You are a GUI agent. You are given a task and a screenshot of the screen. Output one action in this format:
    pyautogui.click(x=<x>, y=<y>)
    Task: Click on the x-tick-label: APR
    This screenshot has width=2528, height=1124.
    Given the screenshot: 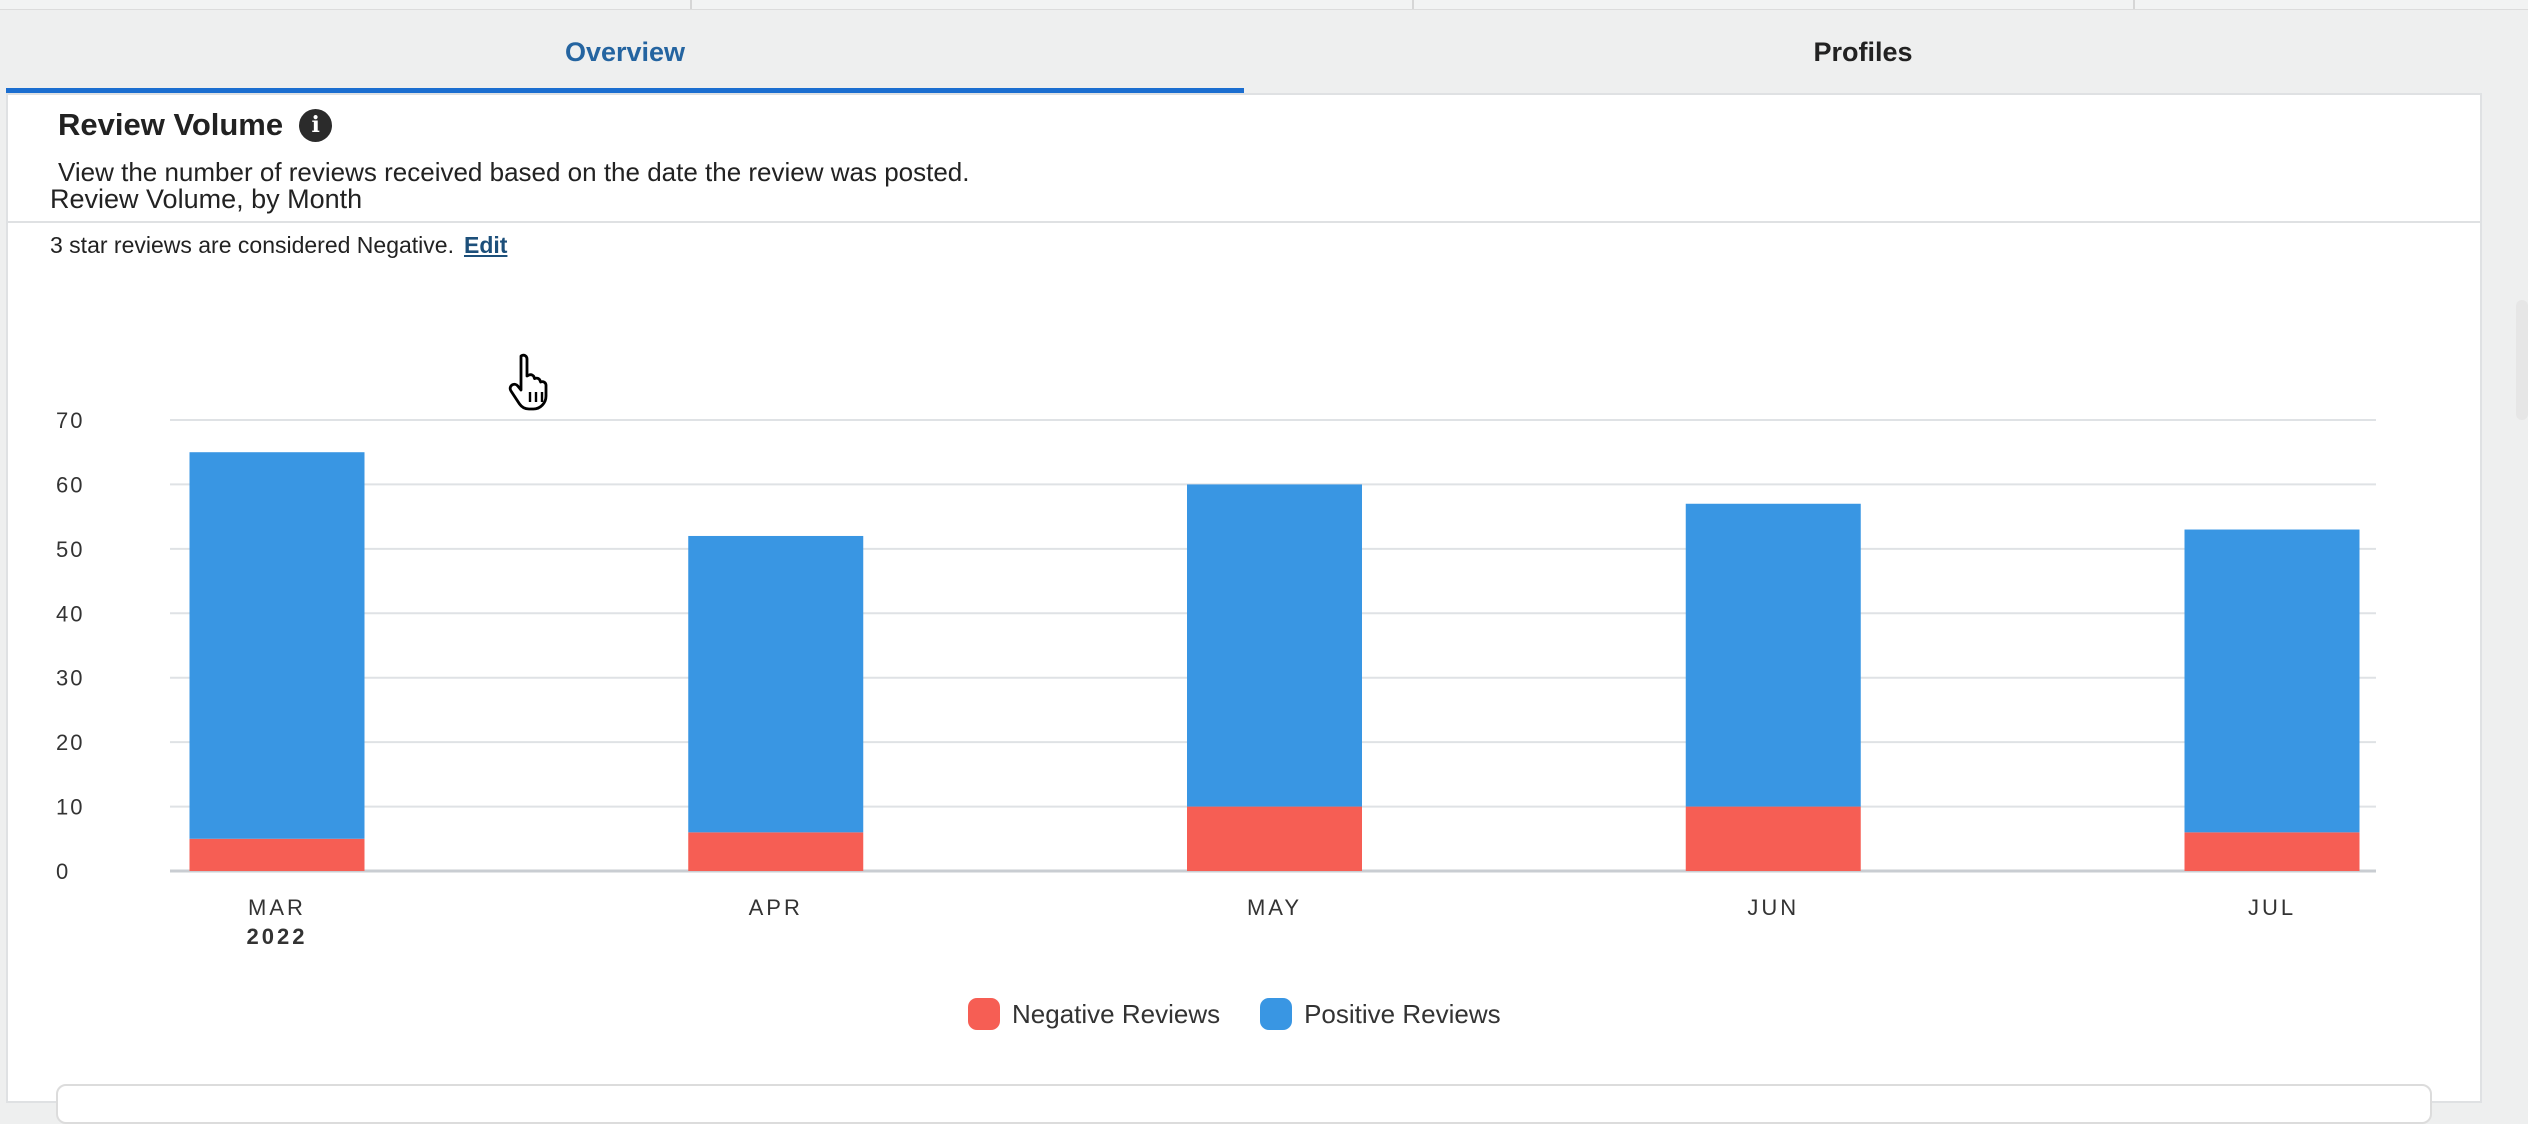 What is the action you would take?
    pyautogui.click(x=776, y=907)
    